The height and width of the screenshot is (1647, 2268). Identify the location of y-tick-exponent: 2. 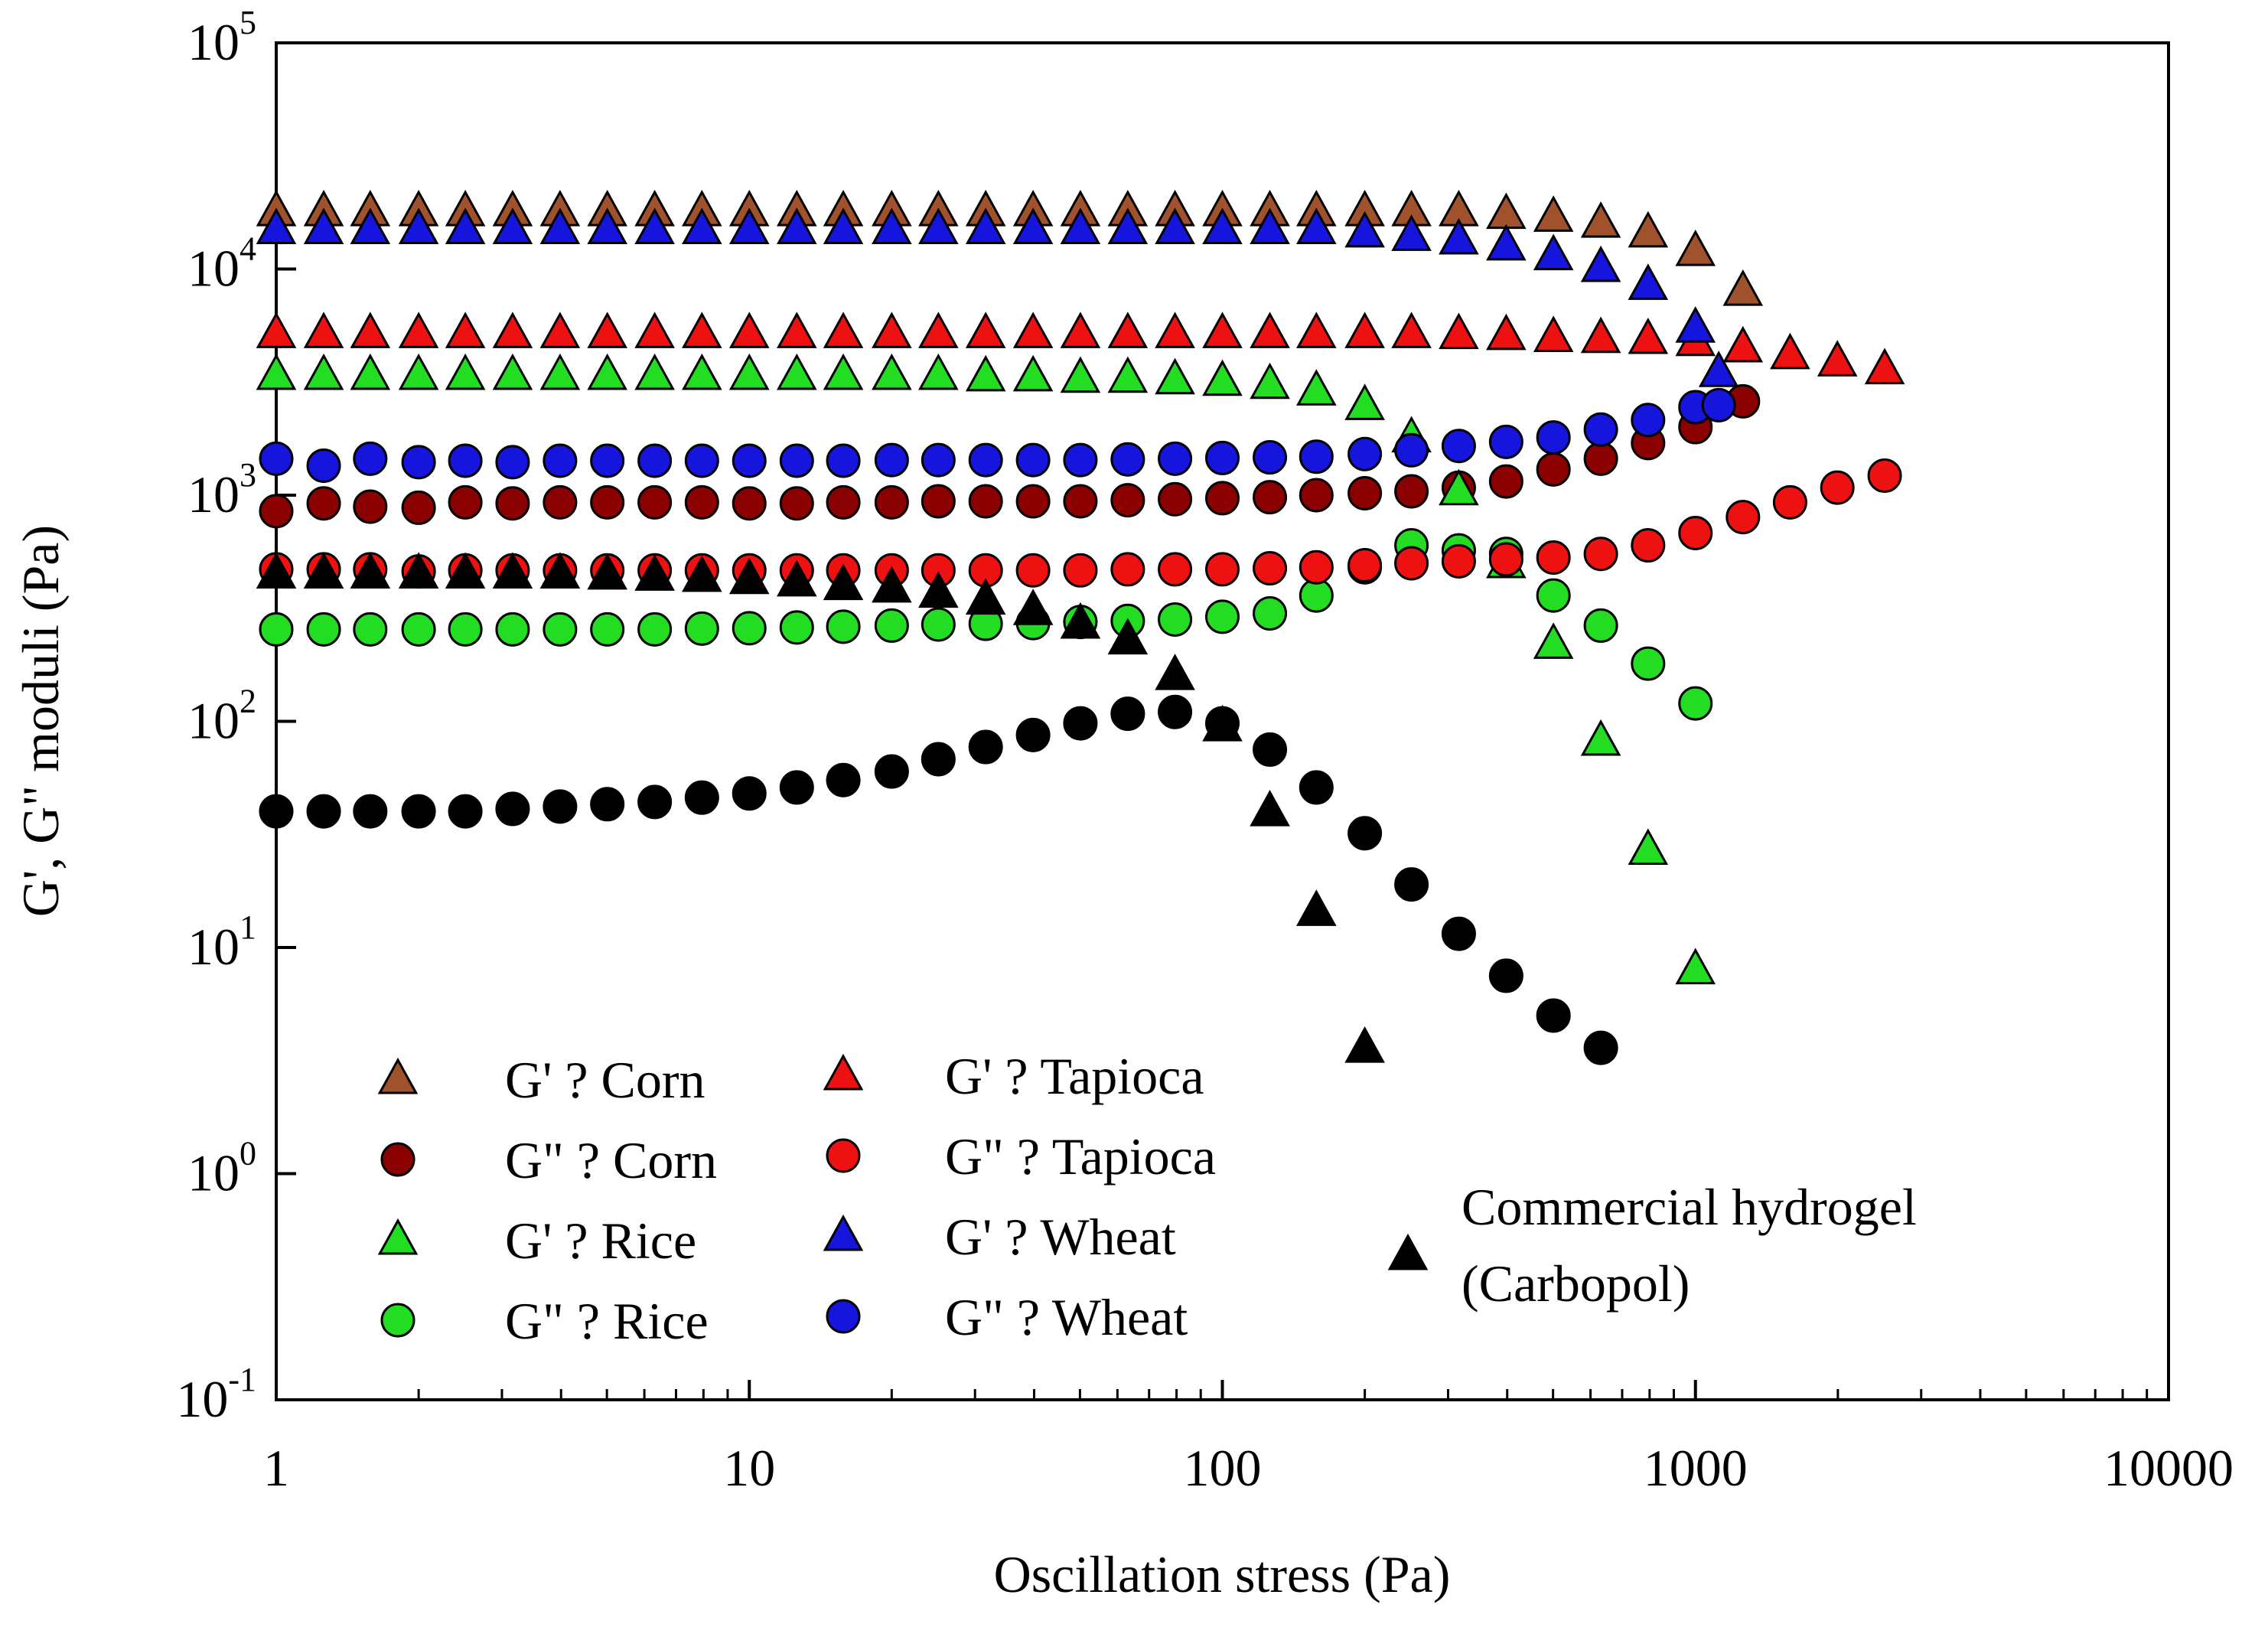
(248, 701).